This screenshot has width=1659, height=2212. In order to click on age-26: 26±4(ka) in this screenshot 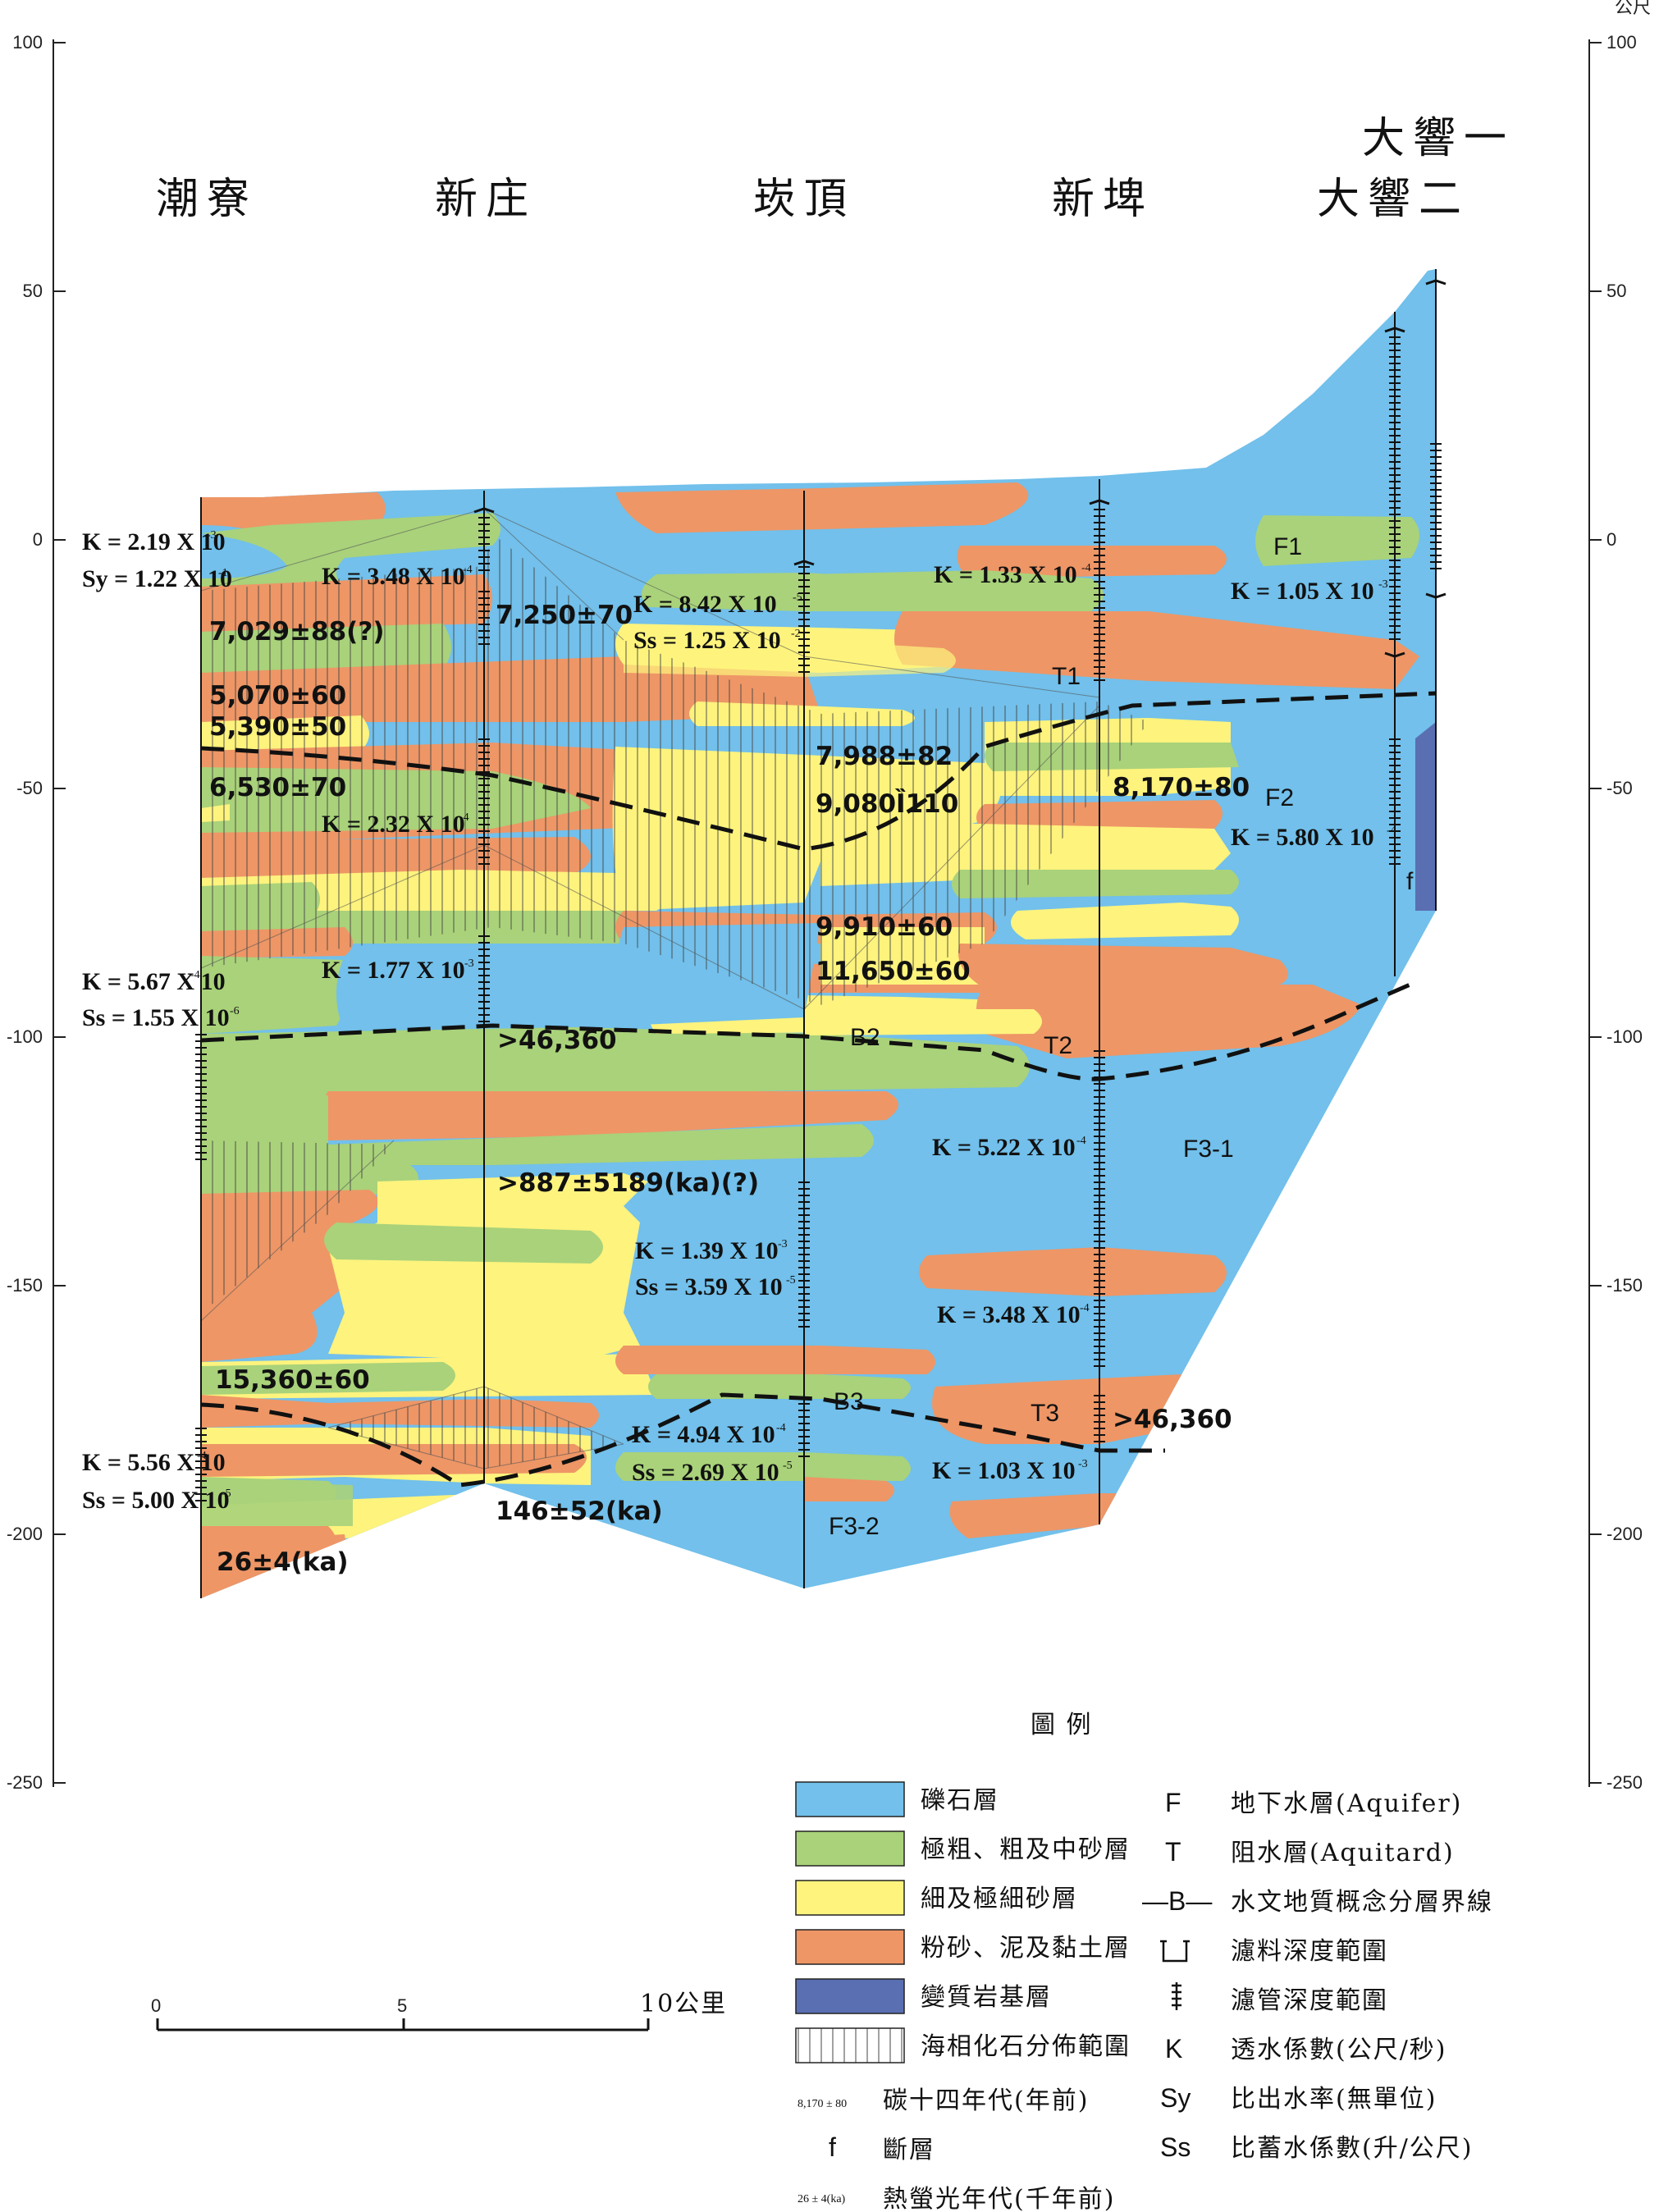, I will do `click(283, 1562)`.